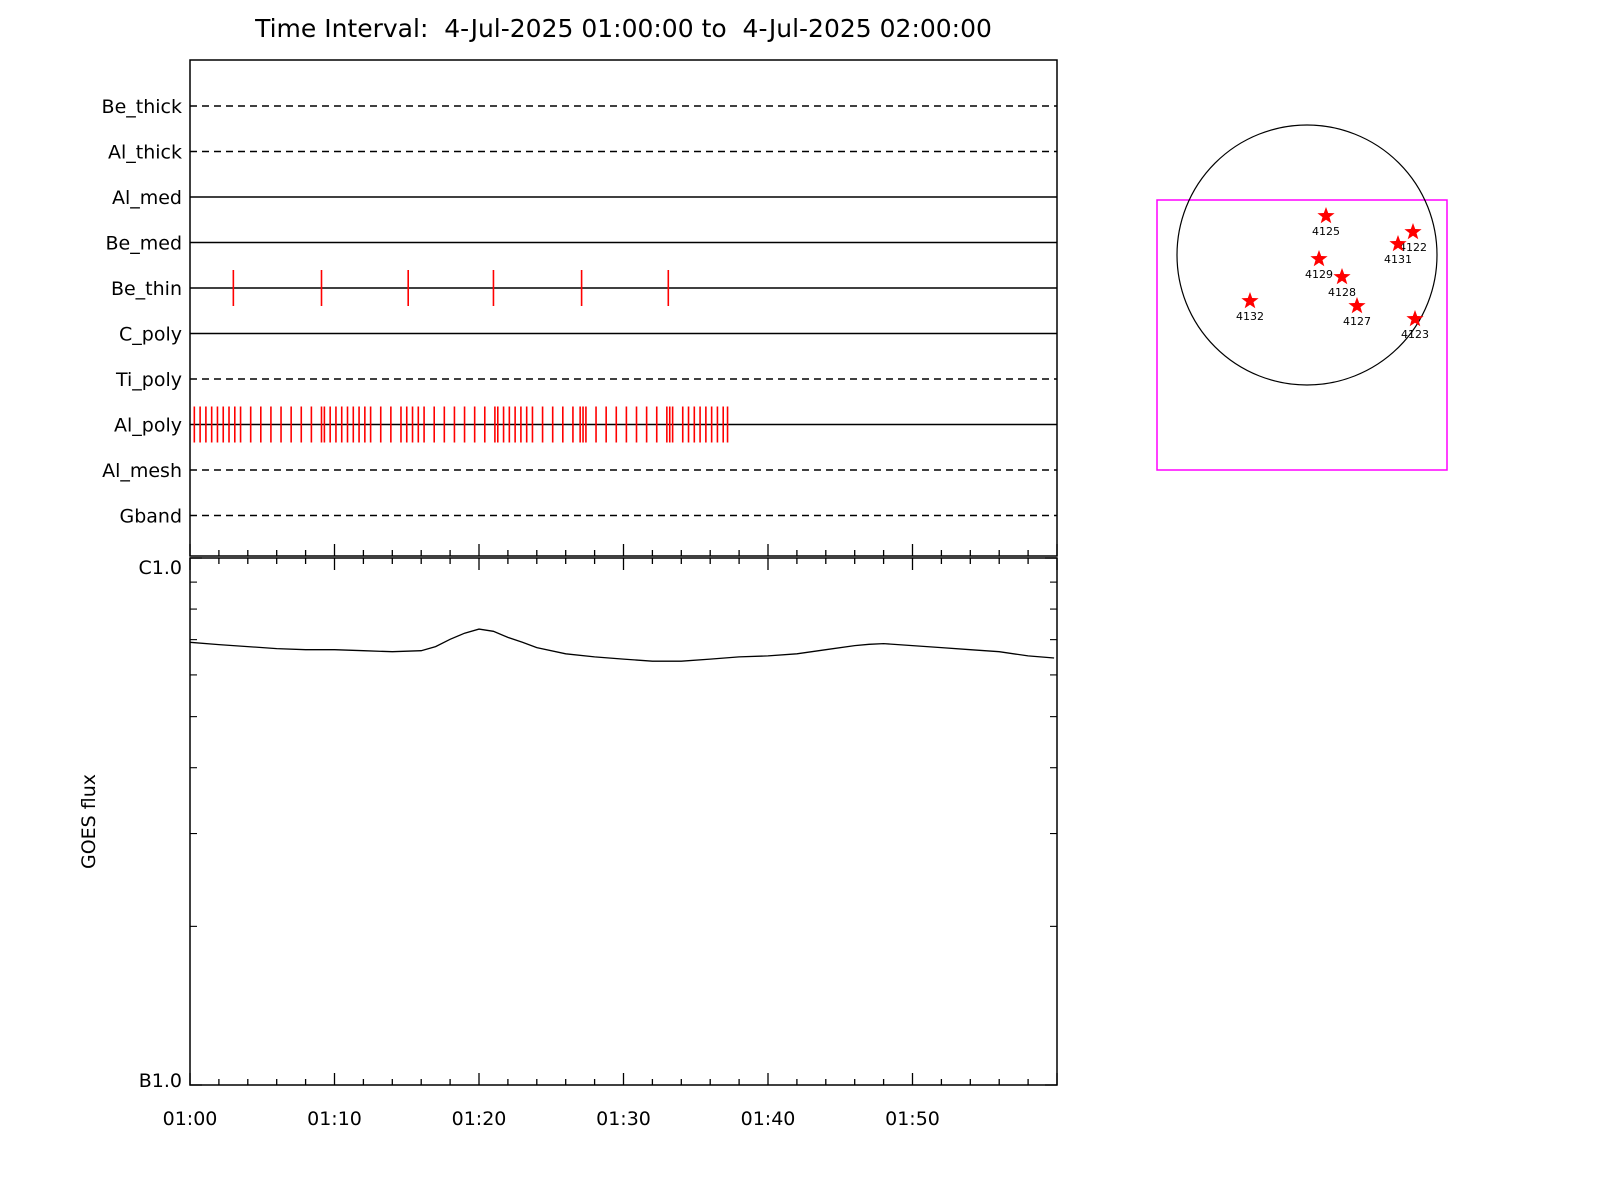 Image resolution: width=1600 pixels, height=1200 pixels. Describe the element at coordinates (1250, 316) in the screenshot. I see `active-region-label: 4132` at that location.